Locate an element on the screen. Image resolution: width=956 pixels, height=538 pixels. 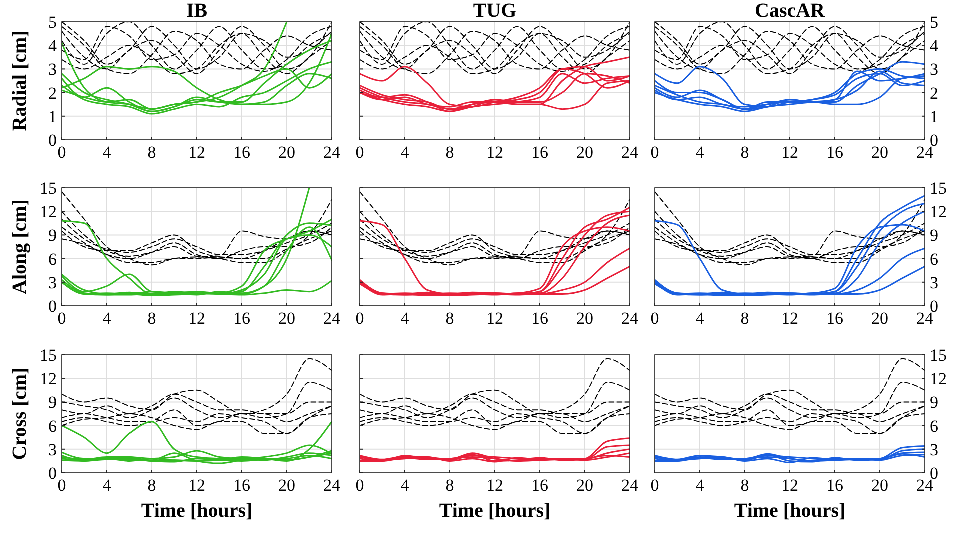
y-axis-title: Cross [cm] is located at coordinates (20, 414).